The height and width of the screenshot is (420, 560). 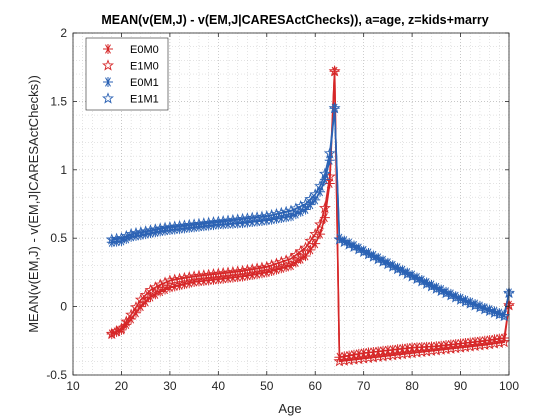 What do you see at coordinates (56, 375) in the screenshot?
I see `y-tick-label: -0.5` at bounding box center [56, 375].